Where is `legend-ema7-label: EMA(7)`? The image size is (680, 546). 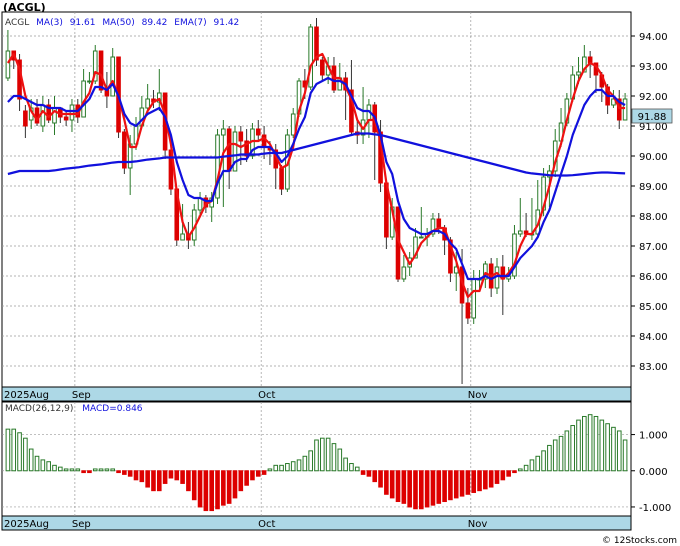
legend-ema7-label: EMA(7) is located at coordinates (190, 23).